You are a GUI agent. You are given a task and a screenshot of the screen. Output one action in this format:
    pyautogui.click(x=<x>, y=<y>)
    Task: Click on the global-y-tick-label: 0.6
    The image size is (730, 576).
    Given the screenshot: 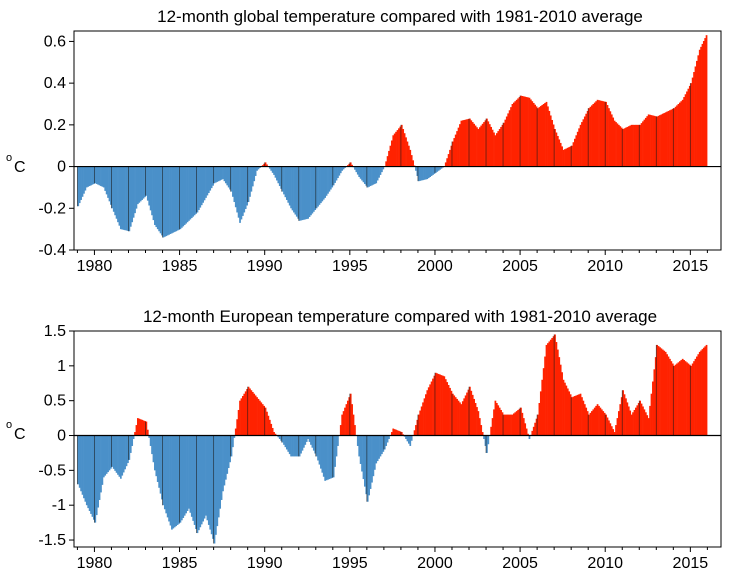 What is the action you would take?
    pyautogui.click(x=55, y=41)
    